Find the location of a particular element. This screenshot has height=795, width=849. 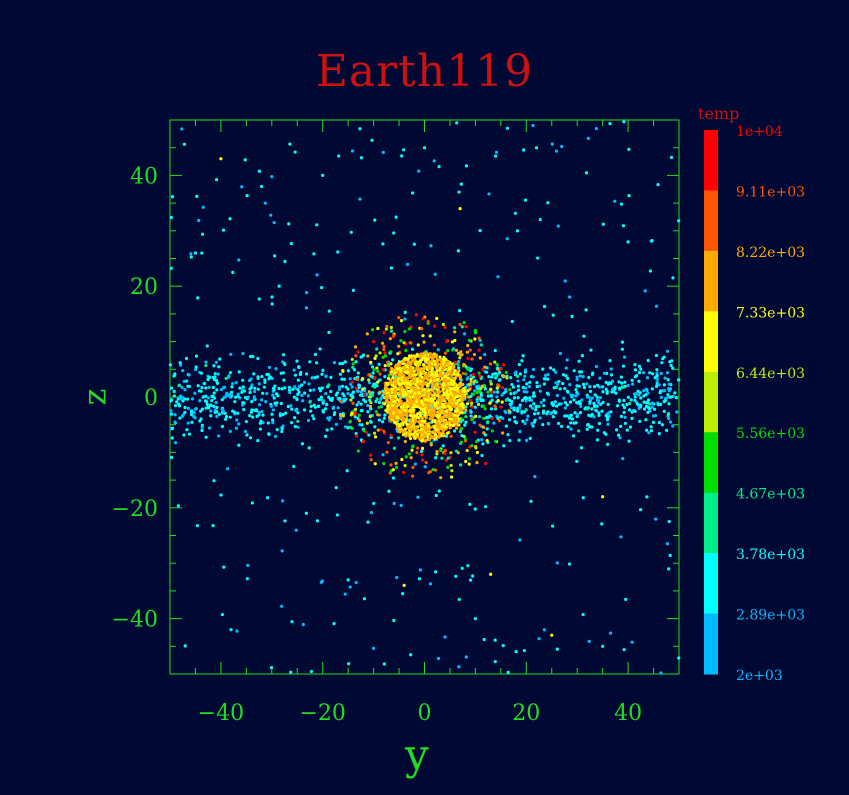

x-tick-label: −20 is located at coordinates (322, 713).